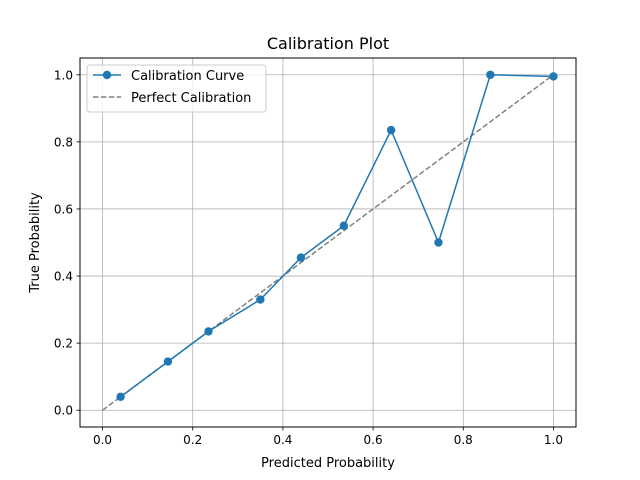 Image resolution: width=640 pixels, height=480 pixels. I want to click on x-tick-label-2: 0.4, so click(282, 440).